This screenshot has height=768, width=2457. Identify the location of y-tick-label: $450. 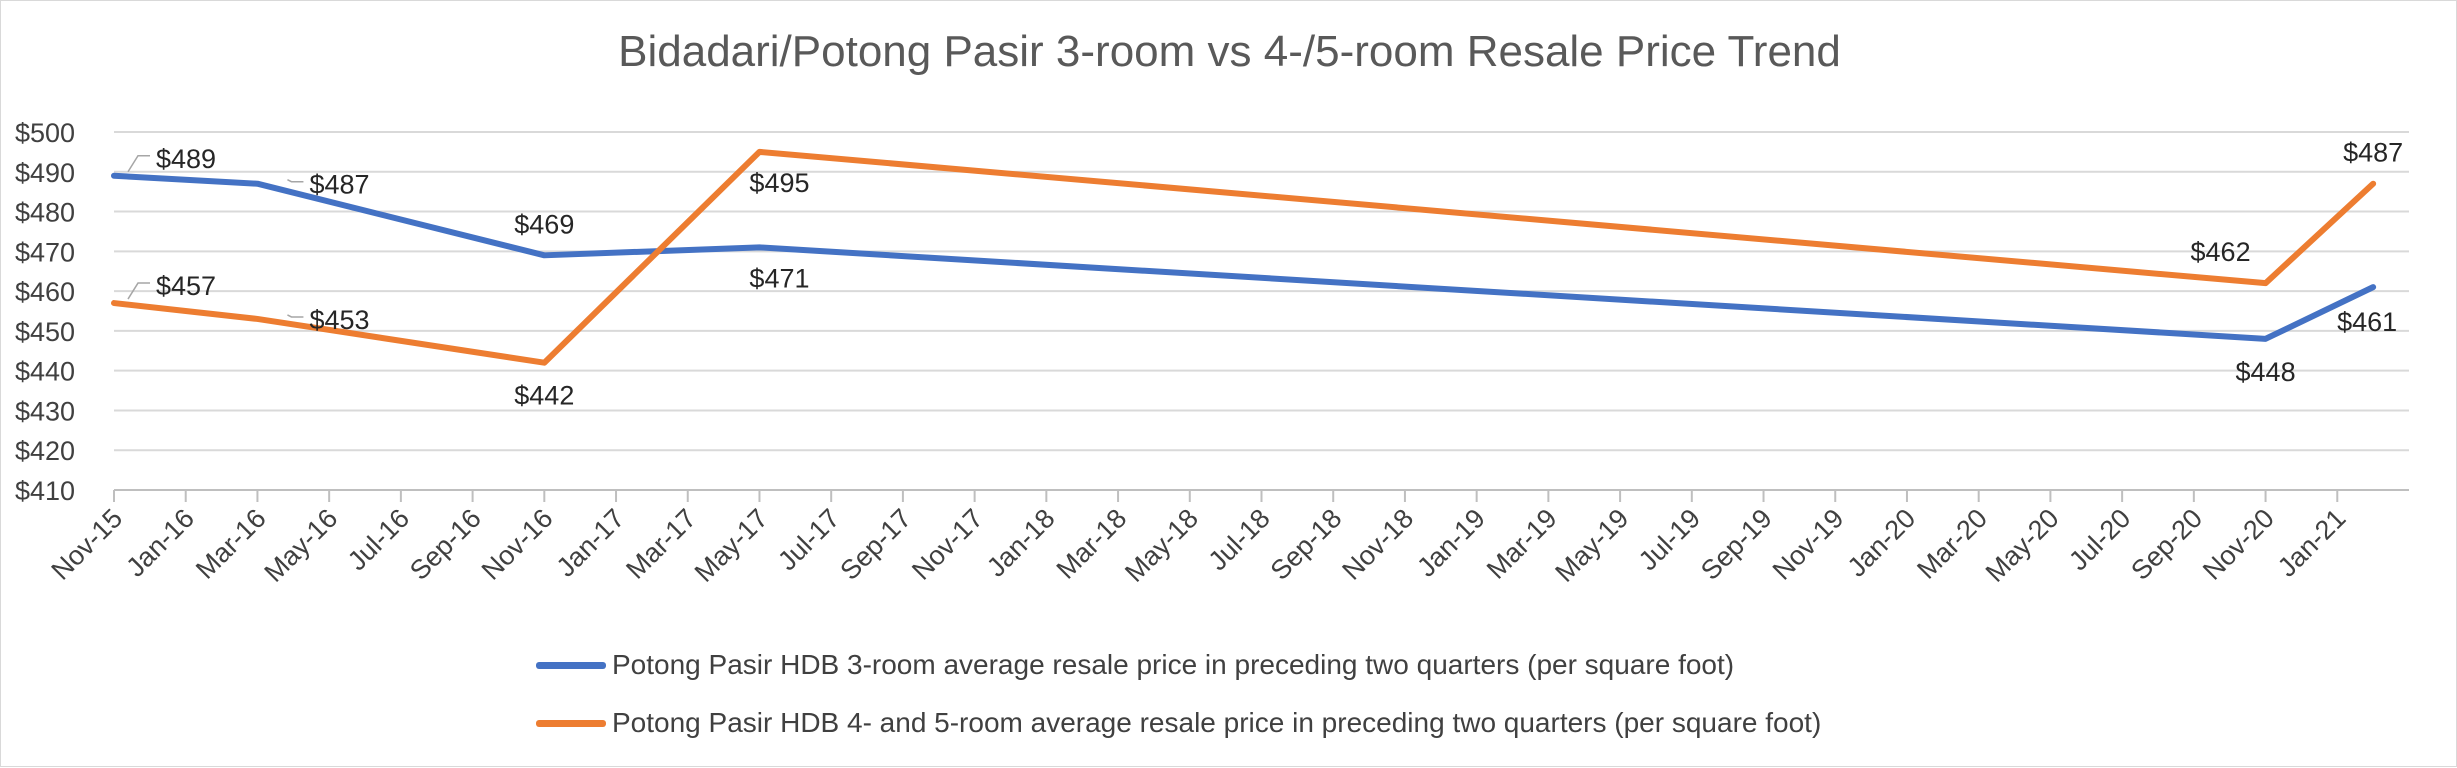
(45, 332).